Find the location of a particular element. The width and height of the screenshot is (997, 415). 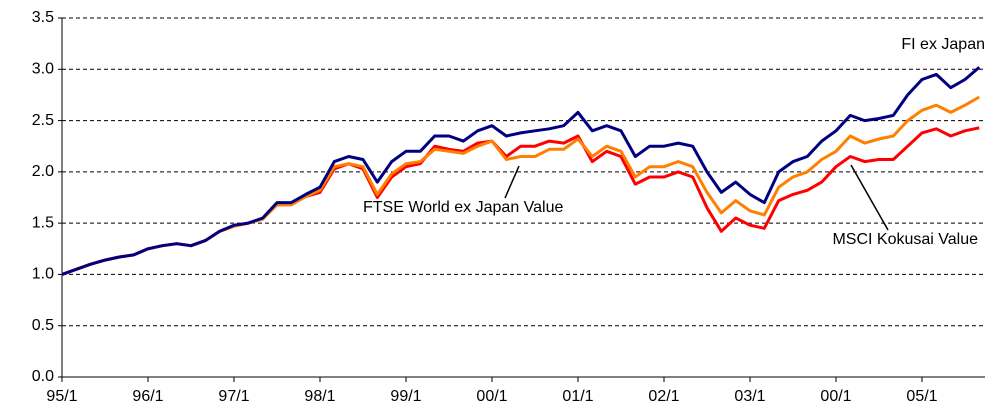

y-tick-label: 0.5 is located at coordinates (43, 325).